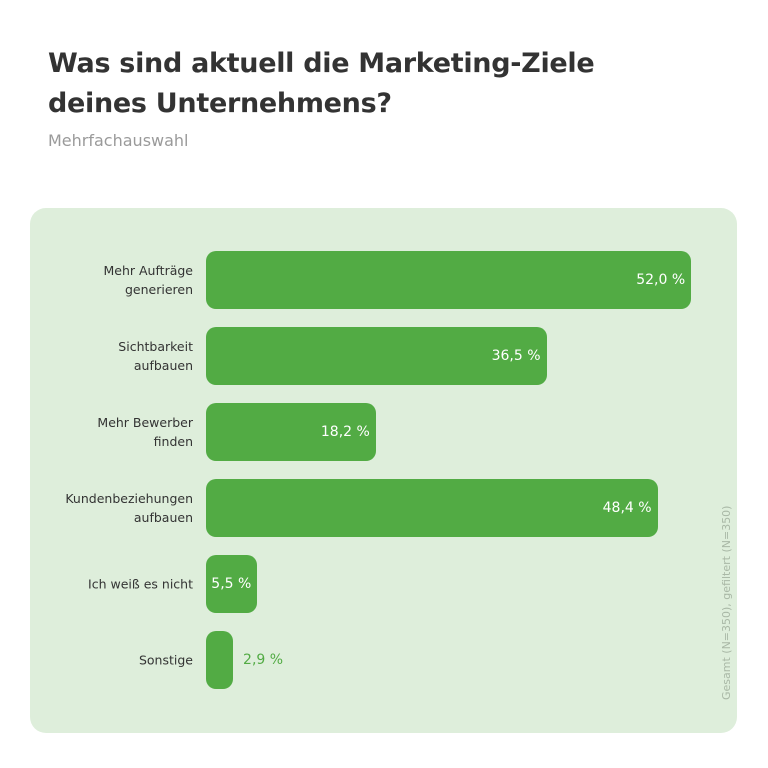  I want to click on category-label: Mehr Aufträge generieren, so click(148, 280).